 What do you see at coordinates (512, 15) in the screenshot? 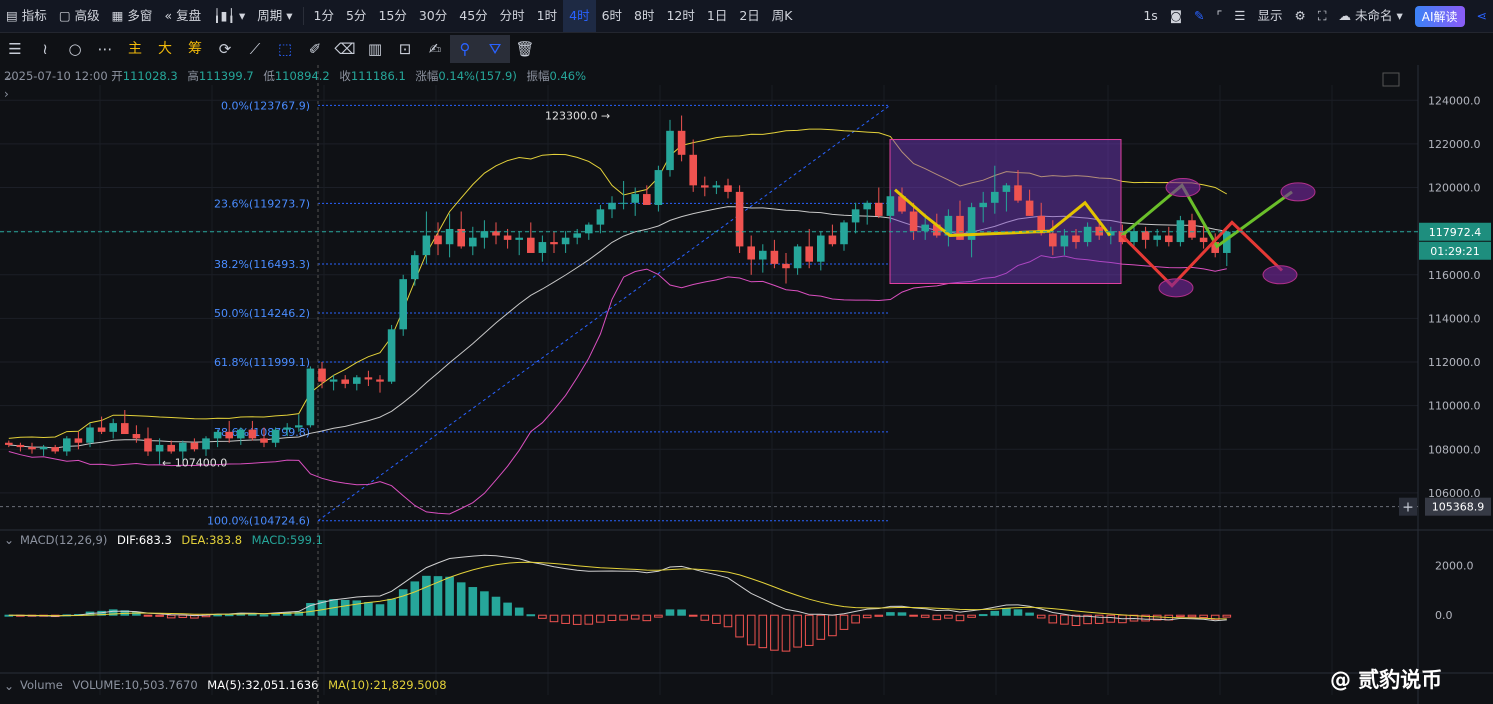
I see `interval-5: 分时` at bounding box center [512, 15].